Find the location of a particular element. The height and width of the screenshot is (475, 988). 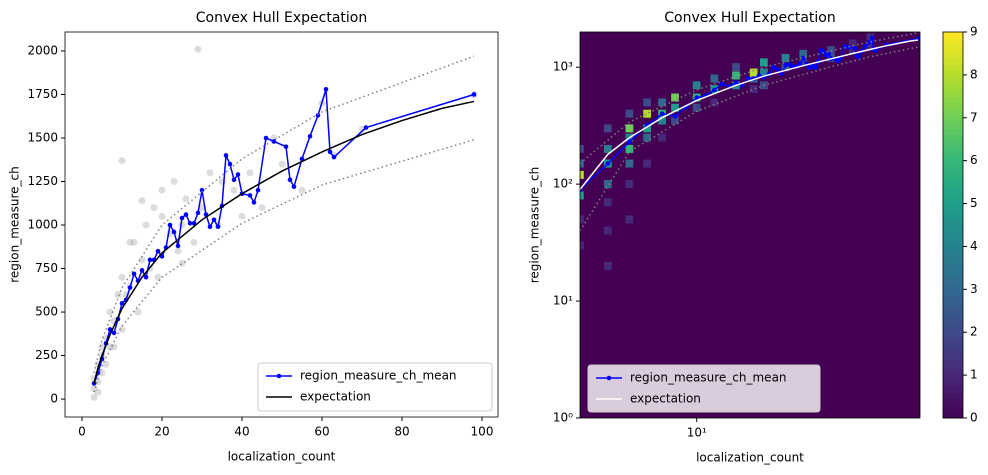

chart-title: Convex Hull Expectation is located at coordinates (749, 18).